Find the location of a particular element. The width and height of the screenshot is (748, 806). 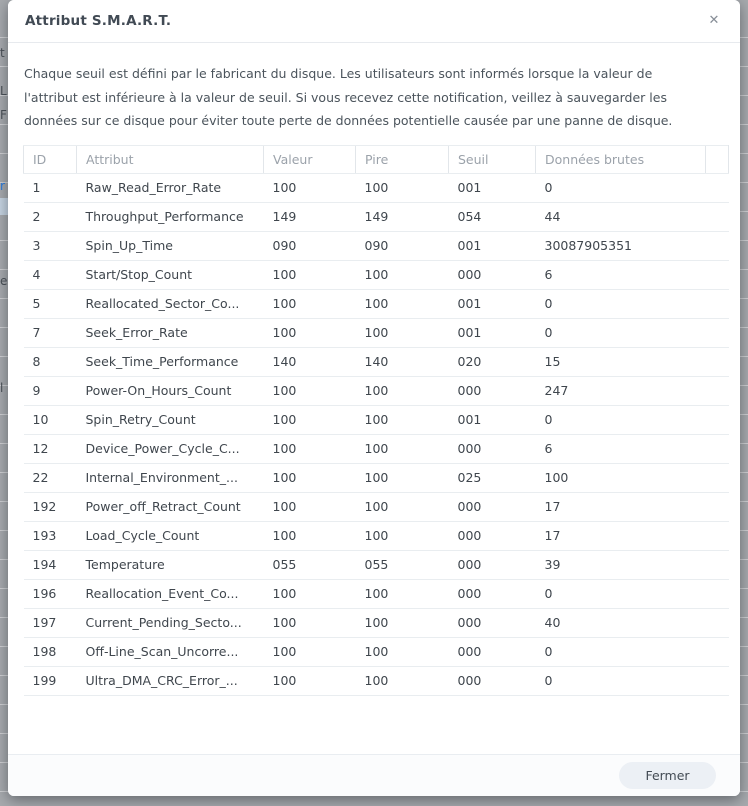

table-row: 194 Temperature 055 055 000 39 is located at coordinates (376, 565).